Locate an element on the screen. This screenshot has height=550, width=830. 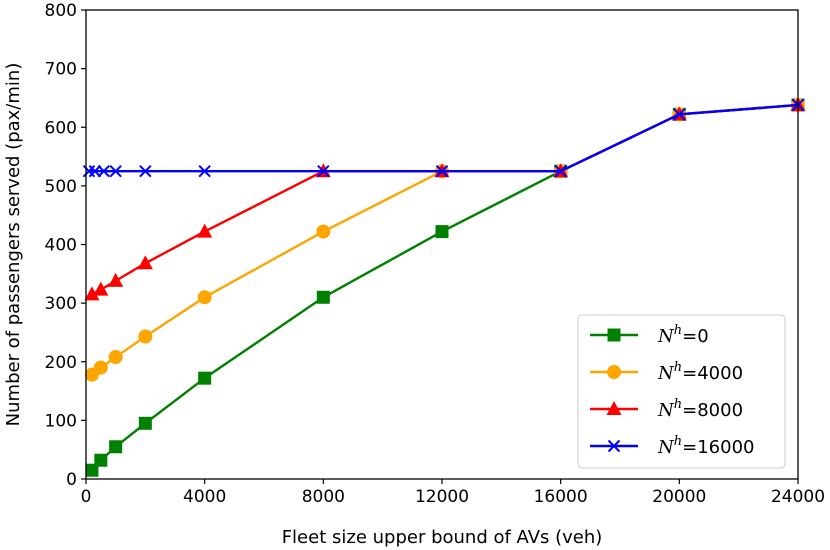
legend: Nh=0 Nh=4000 Nh=8000 Nh=16000 is located at coordinates (681, 391).